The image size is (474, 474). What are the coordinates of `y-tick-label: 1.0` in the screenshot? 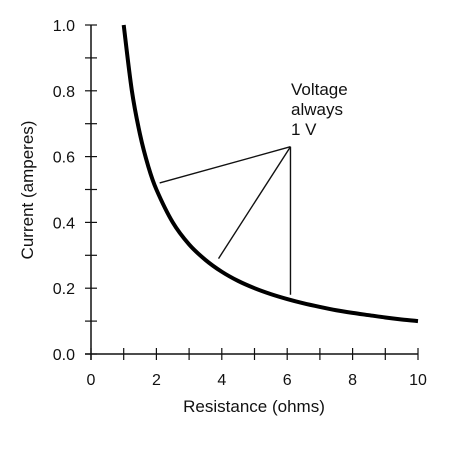 It's located at (64, 26).